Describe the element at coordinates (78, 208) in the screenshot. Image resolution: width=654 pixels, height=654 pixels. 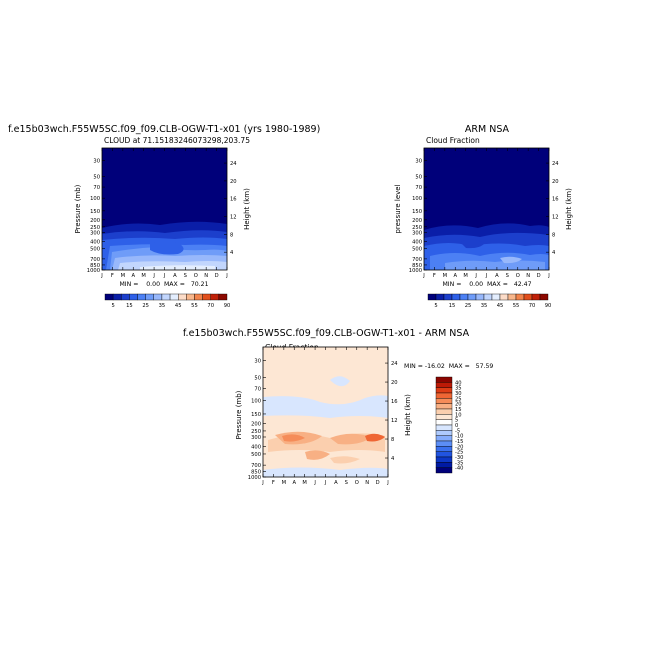
I see `panel1-ylabel: Pressure (mb)` at that location.